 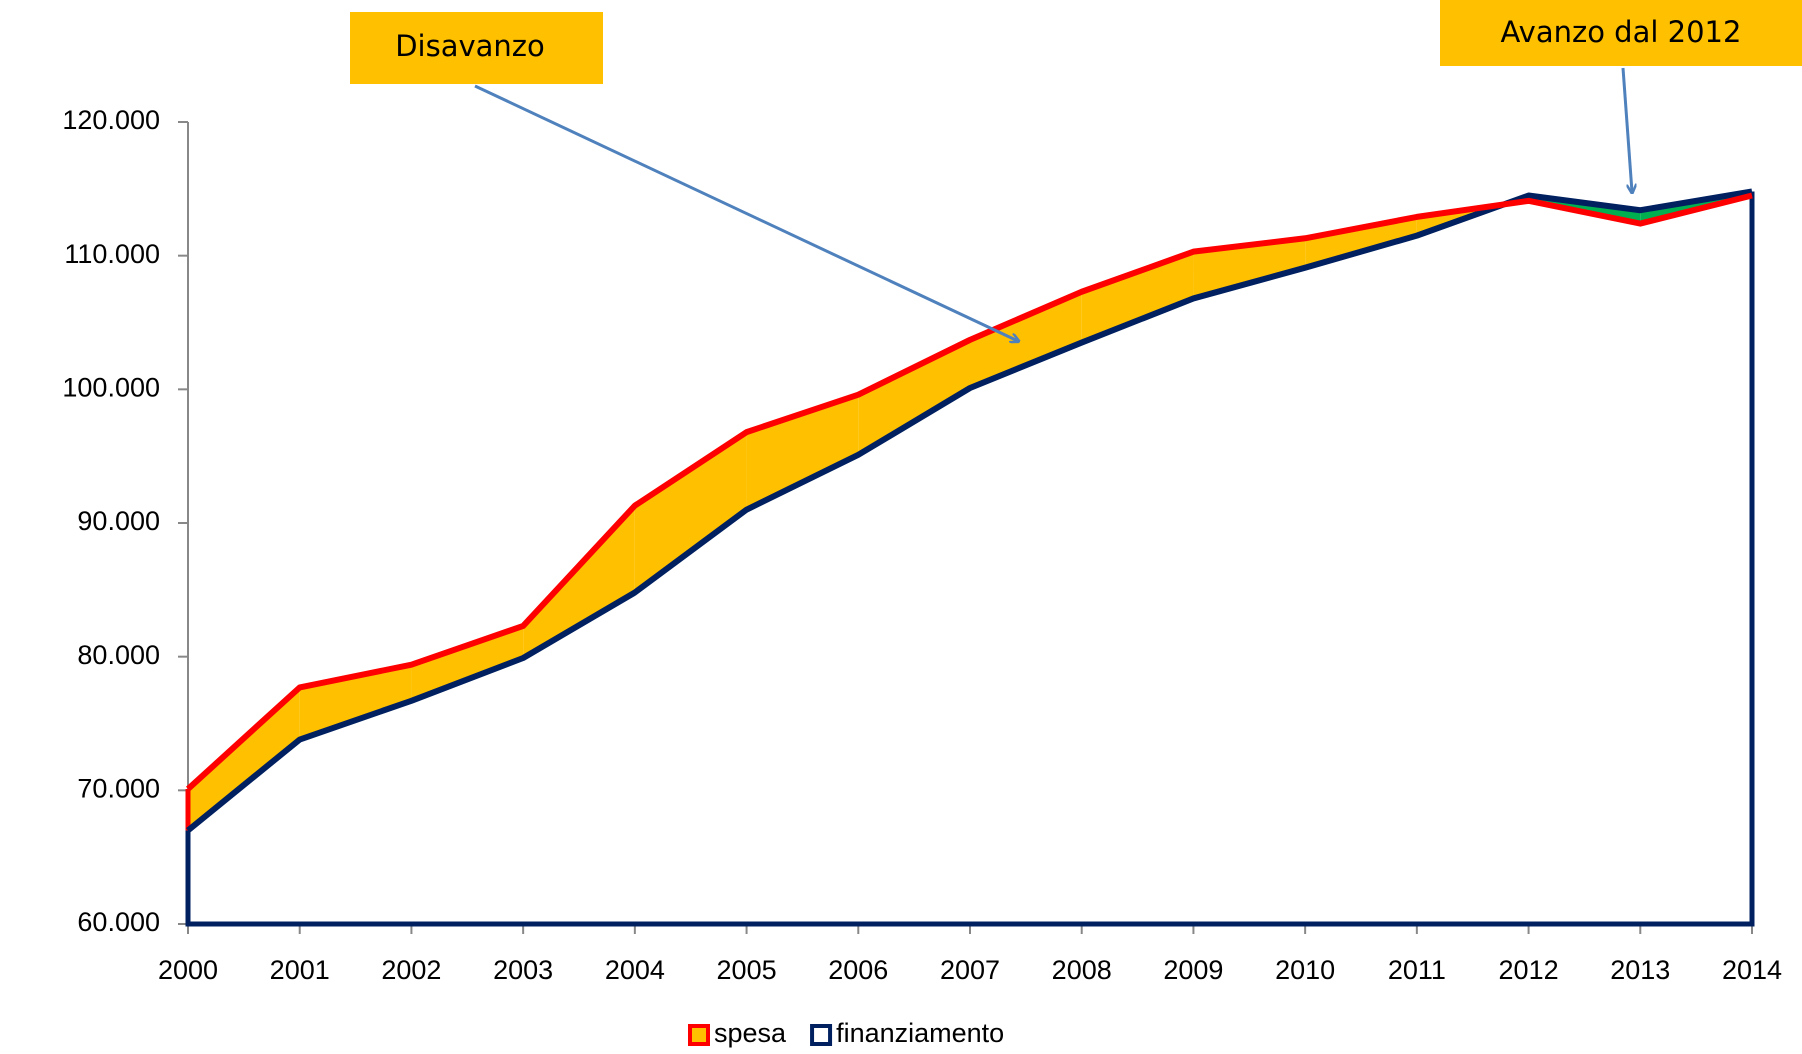 What do you see at coordinates (1082, 970) in the screenshot?
I see `x-tick-label: 2008` at bounding box center [1082, 970].